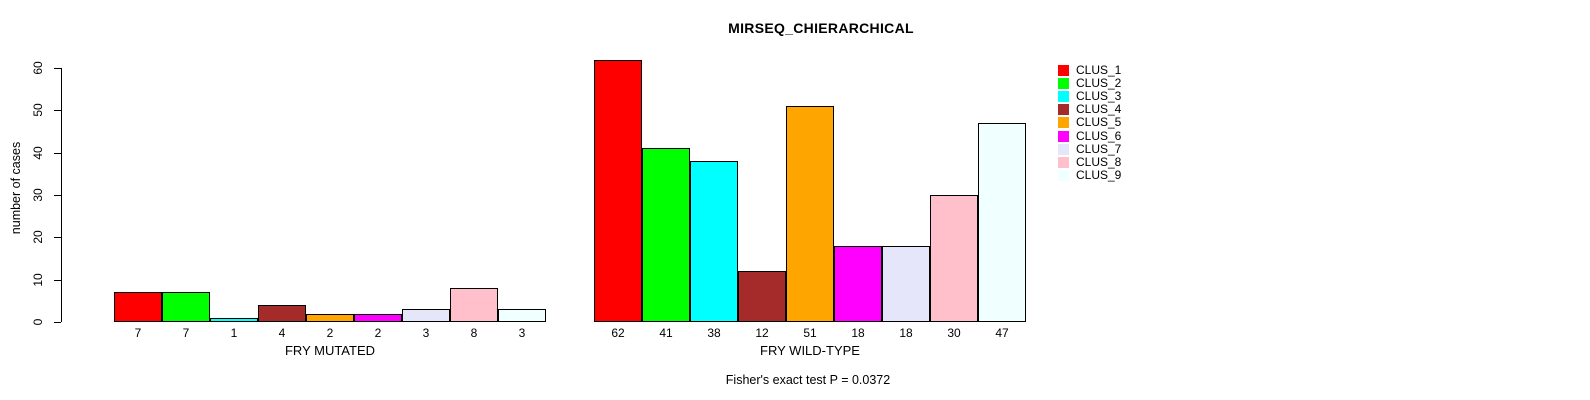 Image resolution: width=1590 pixels, height=400 pixels. What do you see at coordinates (1099, 148) in the screenshot?
I see `legend-label-clus_7: CLUS_7` at bounding box center [1099, 148].